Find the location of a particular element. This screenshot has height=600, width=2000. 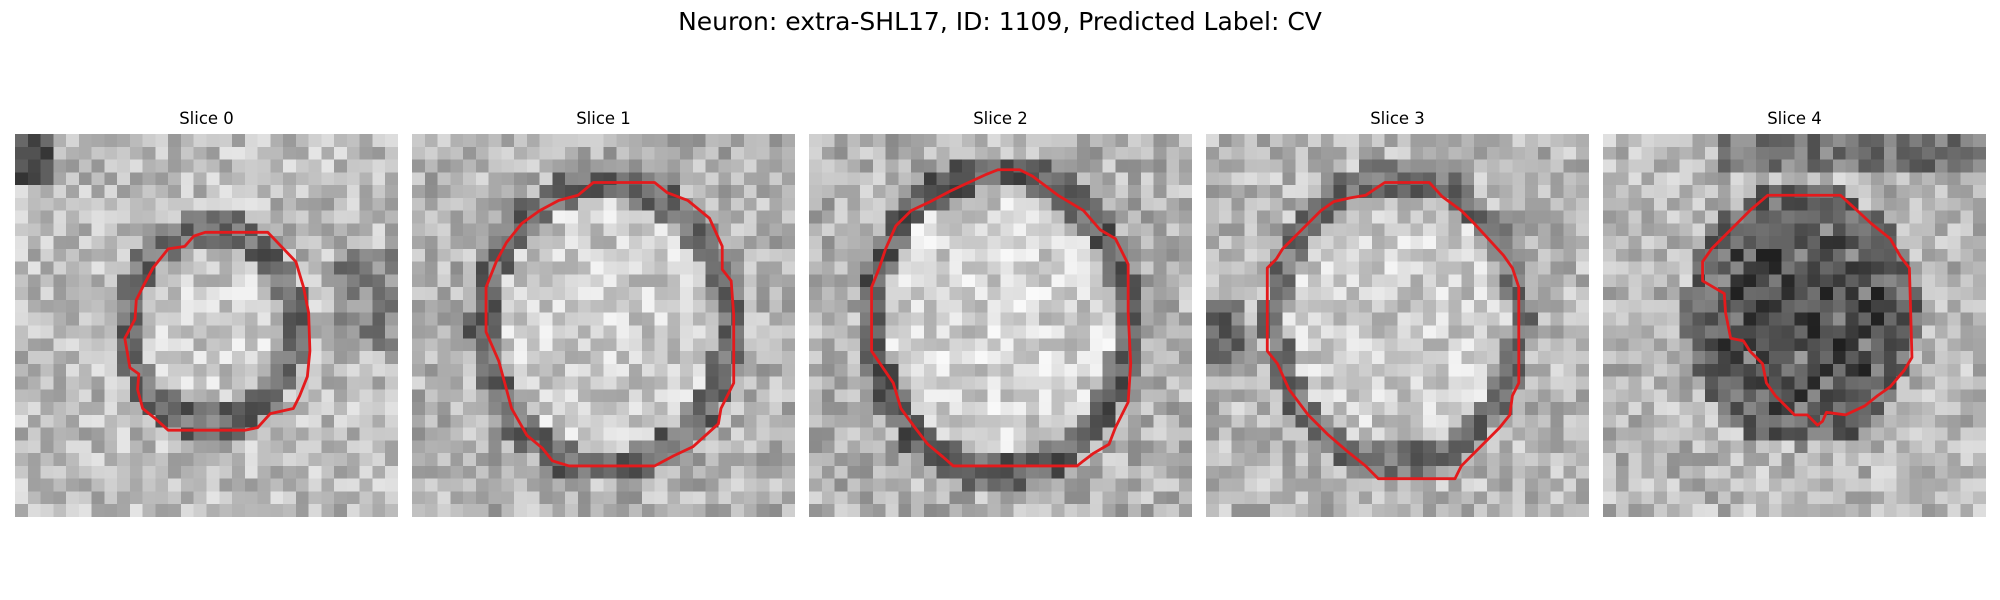

slice-title-1: Slice 1 is located at coordinates (603, 118).